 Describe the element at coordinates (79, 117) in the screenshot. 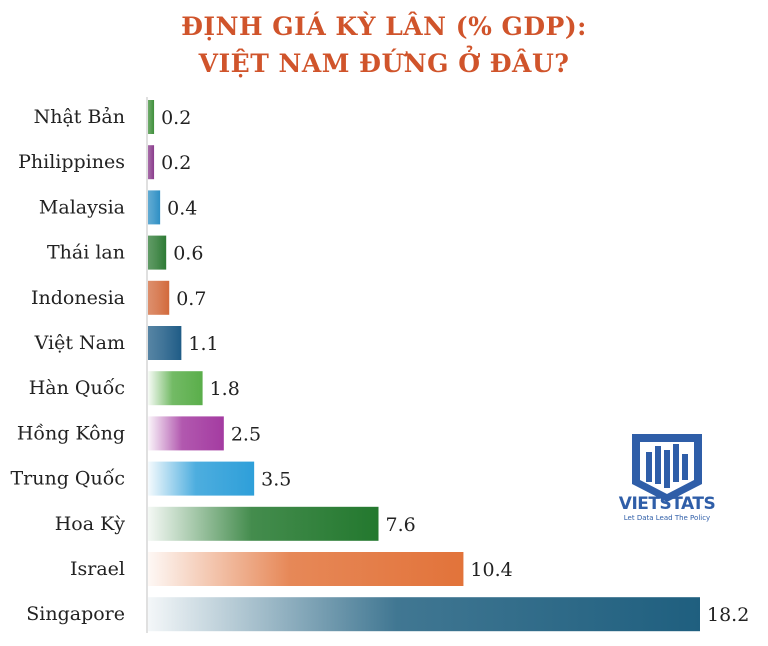

I see `category-label-0: Nhật Bản` at that location.